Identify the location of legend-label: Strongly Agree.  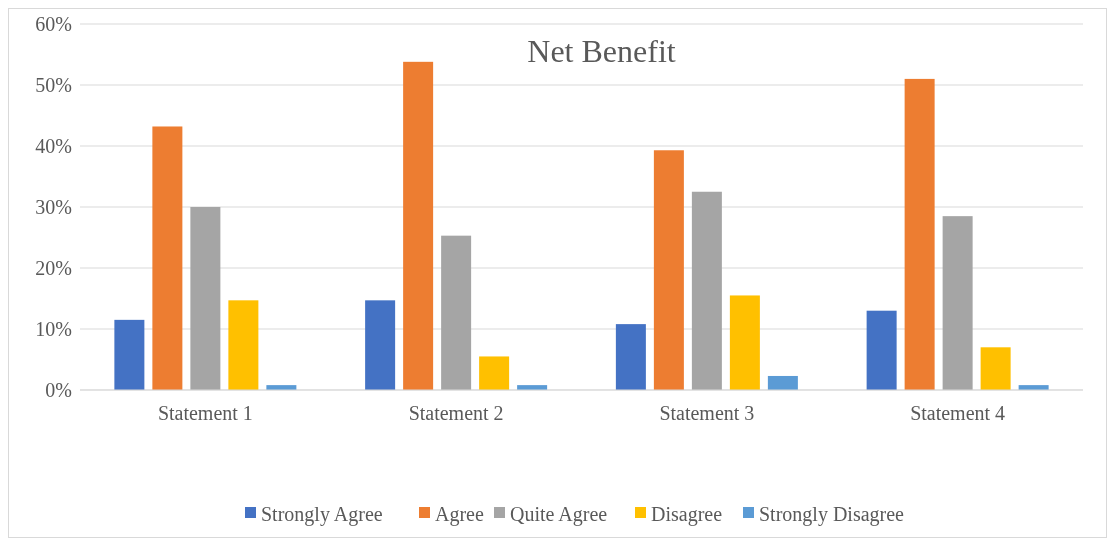
(322, 514).